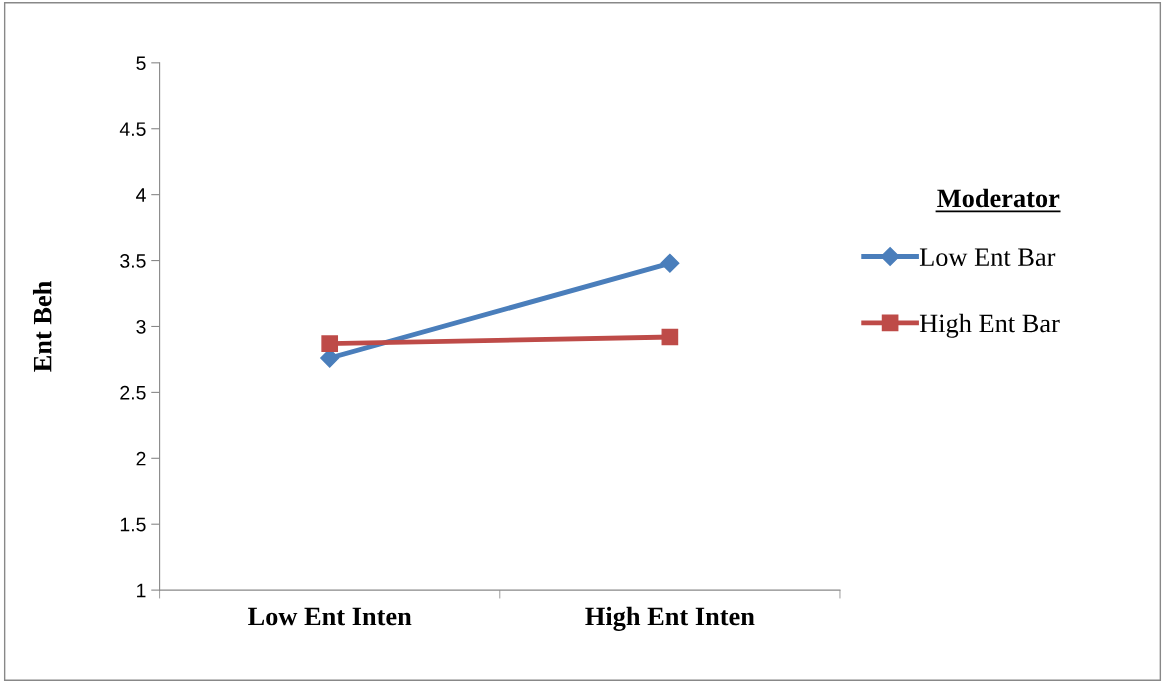 The height and width of the screenshot is (683, 1165). What do you see at coordinates (141, 326) in the screenshot?
I see `y-tick-label: 3` at bounding box center [141, 326].